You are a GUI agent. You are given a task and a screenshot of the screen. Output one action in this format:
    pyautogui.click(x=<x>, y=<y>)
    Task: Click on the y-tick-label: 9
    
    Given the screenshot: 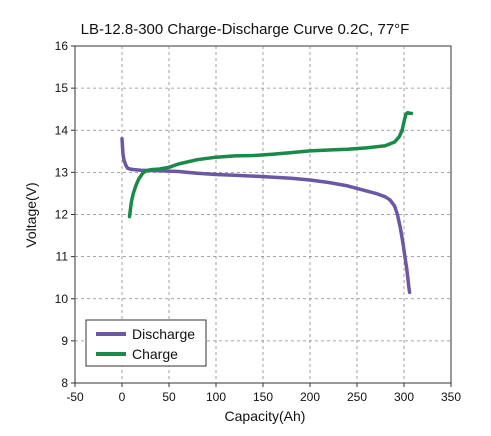 What is the action you would take?
    pyautogui.click(x=64, y=341)
    